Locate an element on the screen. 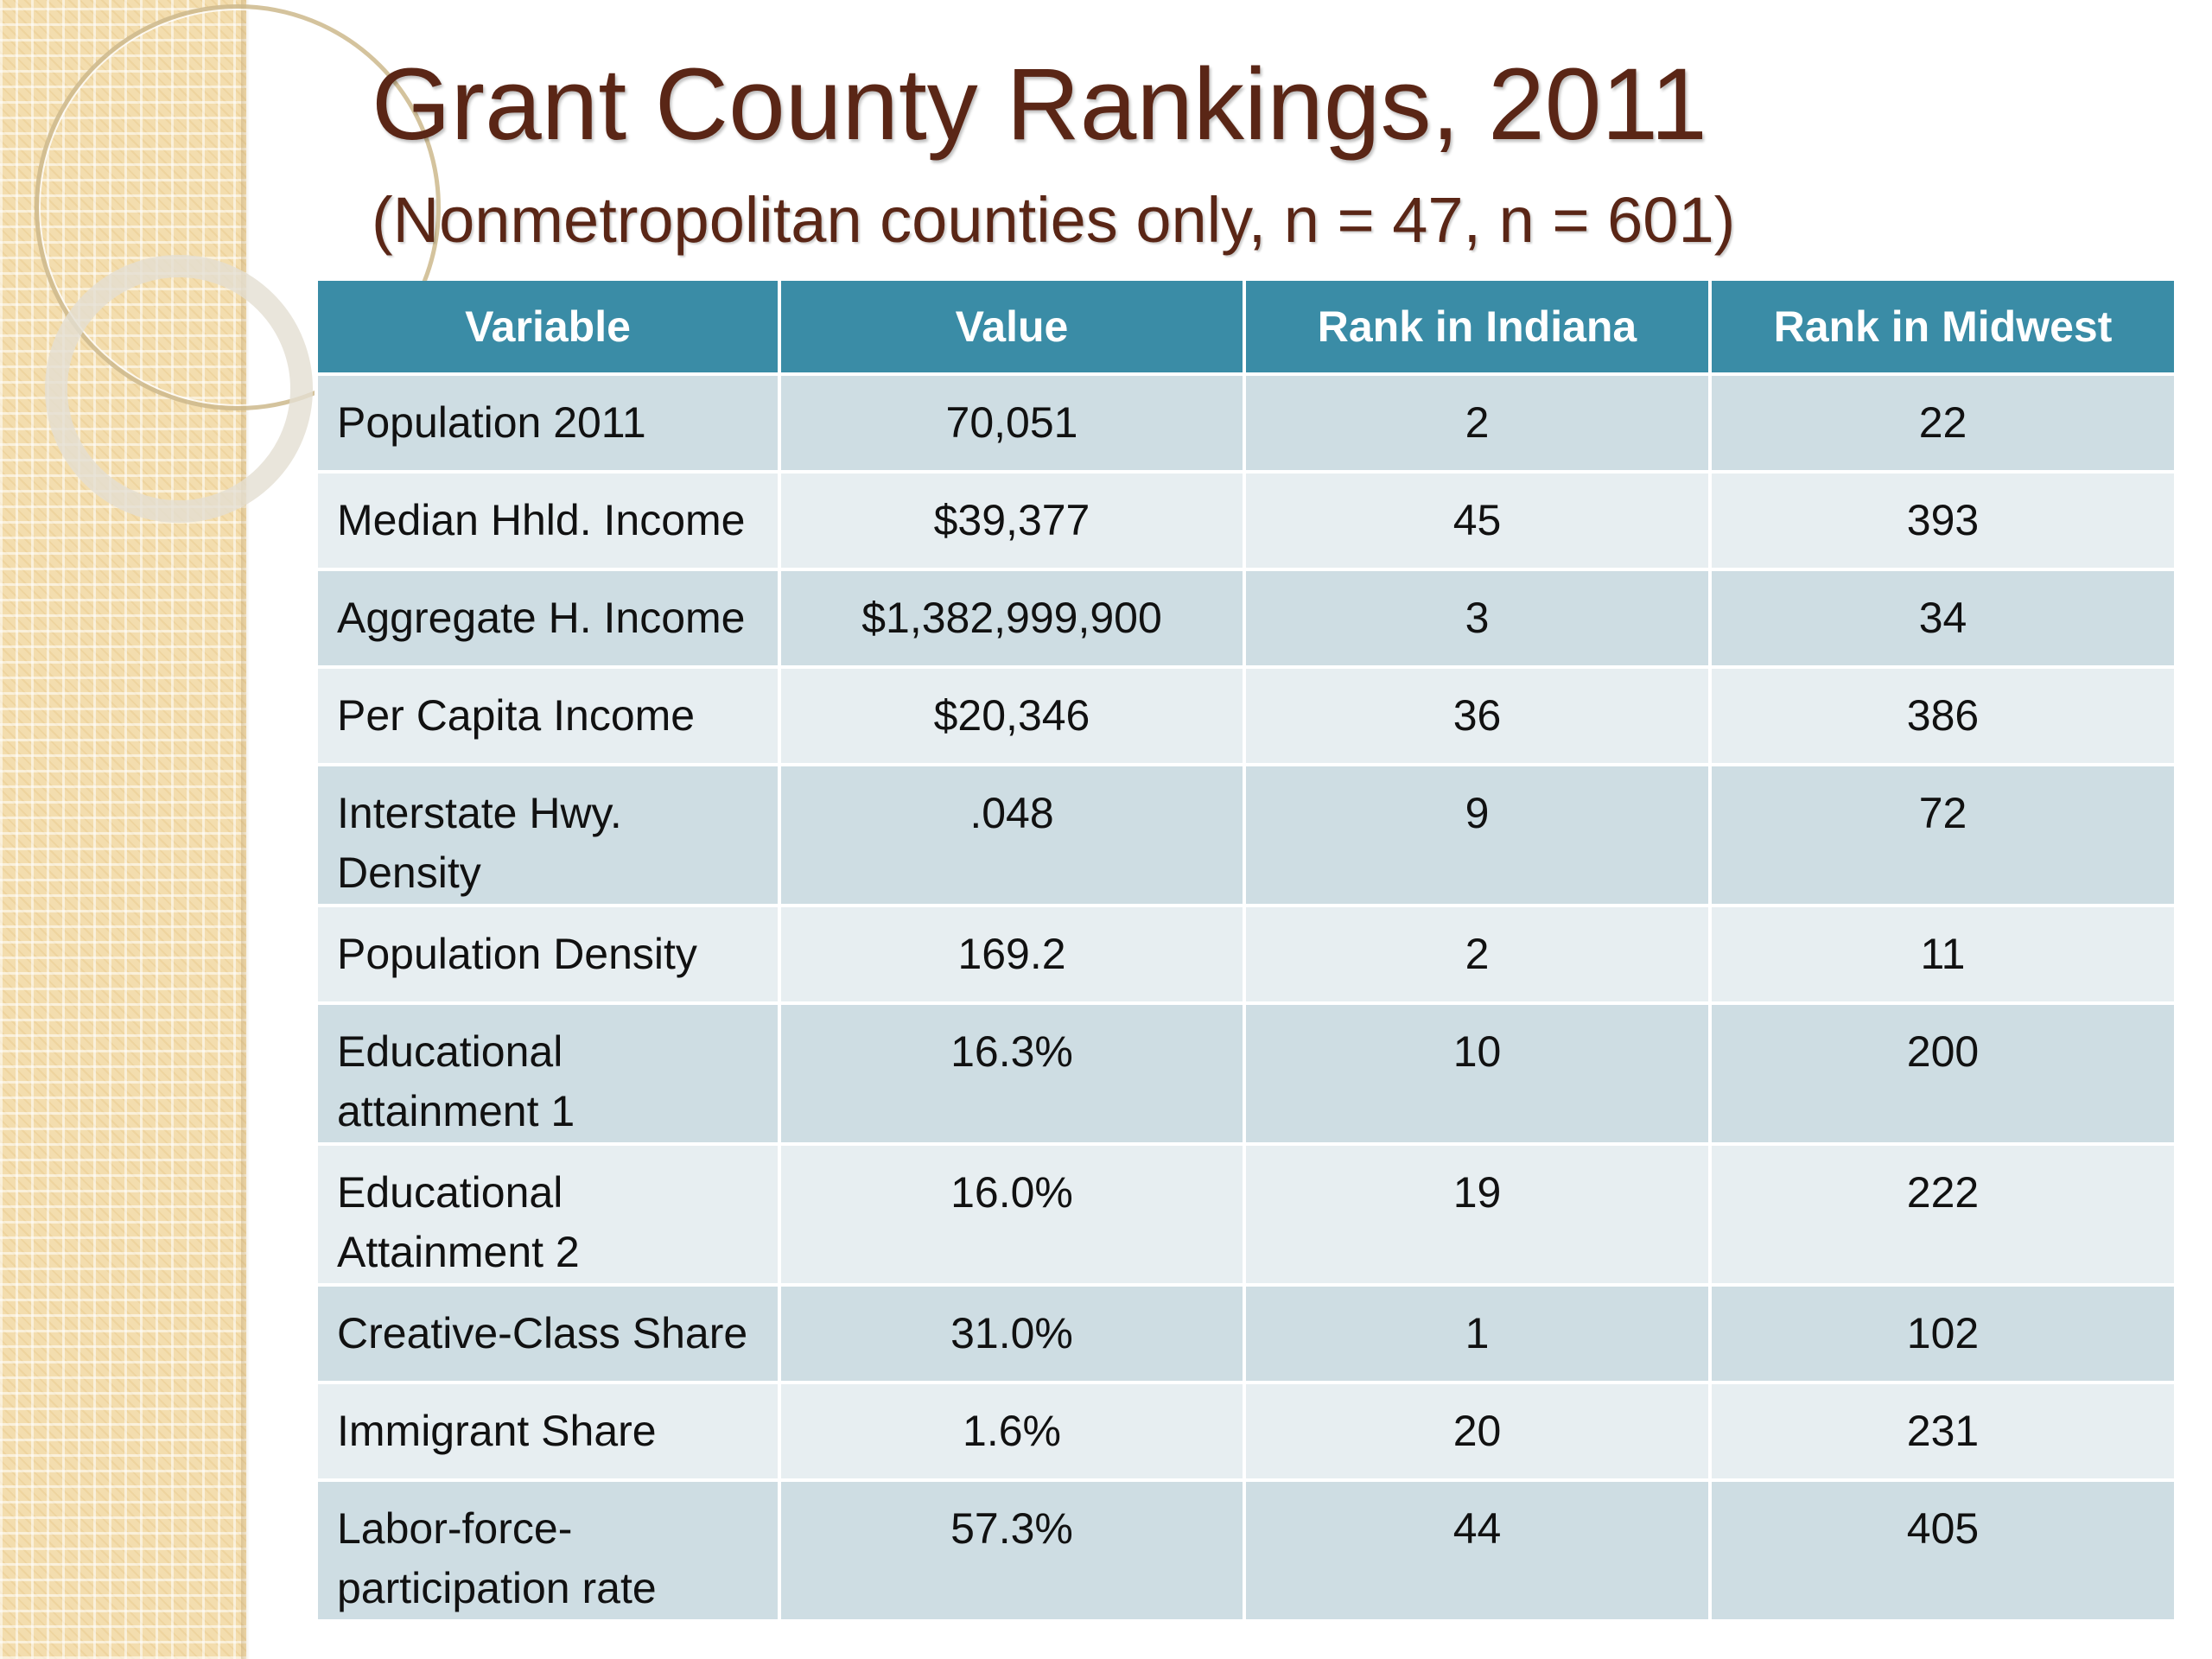 The height and width of the screenshot is (1659, 2212). variable-cell: Creative-Class Share is located at coordinates (548, 1333).